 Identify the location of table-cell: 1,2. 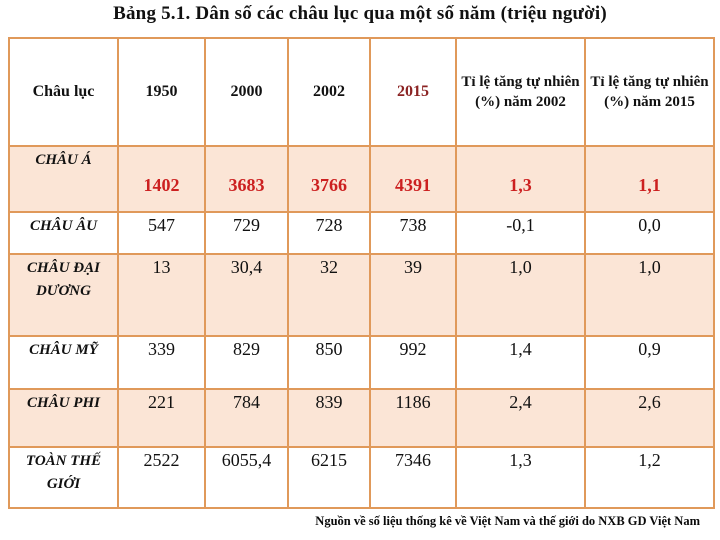
(649, 477).